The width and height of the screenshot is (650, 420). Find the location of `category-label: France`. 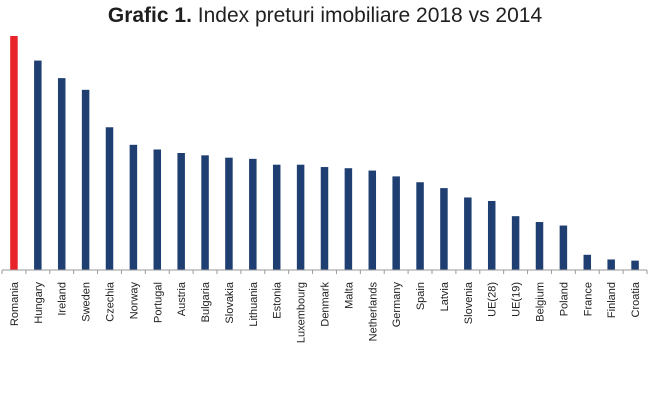

category-label: France is located at coordinates (588, 299).